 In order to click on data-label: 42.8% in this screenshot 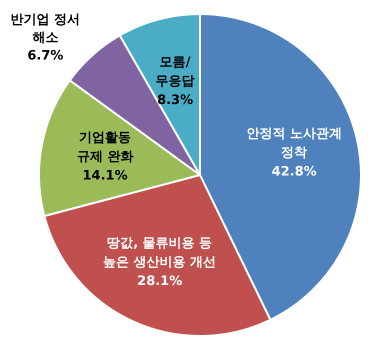, I will do `click(294, 172)`.